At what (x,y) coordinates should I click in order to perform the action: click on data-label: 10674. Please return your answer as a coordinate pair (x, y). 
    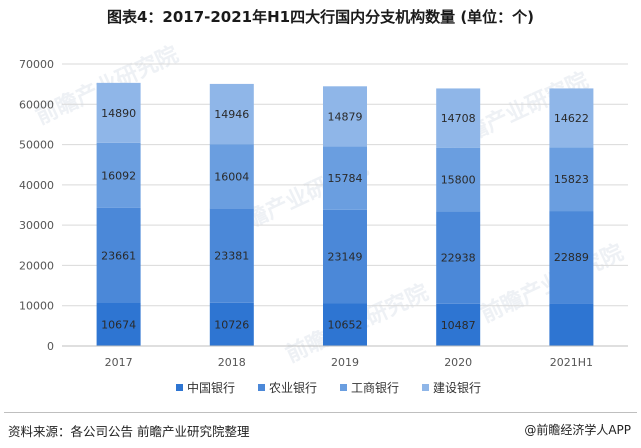
    Looking at the image, I should click on (118, 324).